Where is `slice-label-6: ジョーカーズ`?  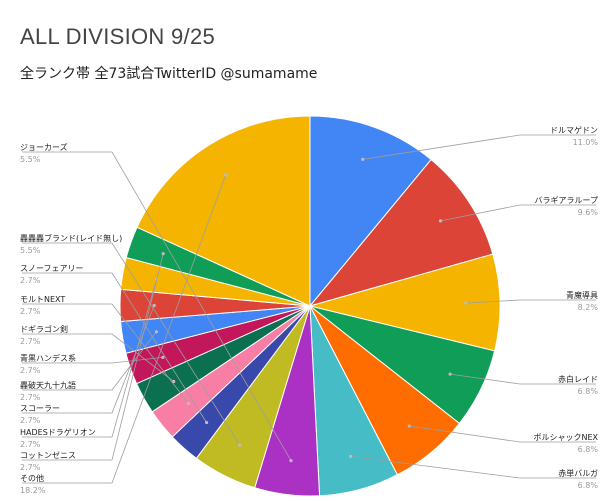 slice-label-6: ジョーカーズ is located at coordinates (44, 147).